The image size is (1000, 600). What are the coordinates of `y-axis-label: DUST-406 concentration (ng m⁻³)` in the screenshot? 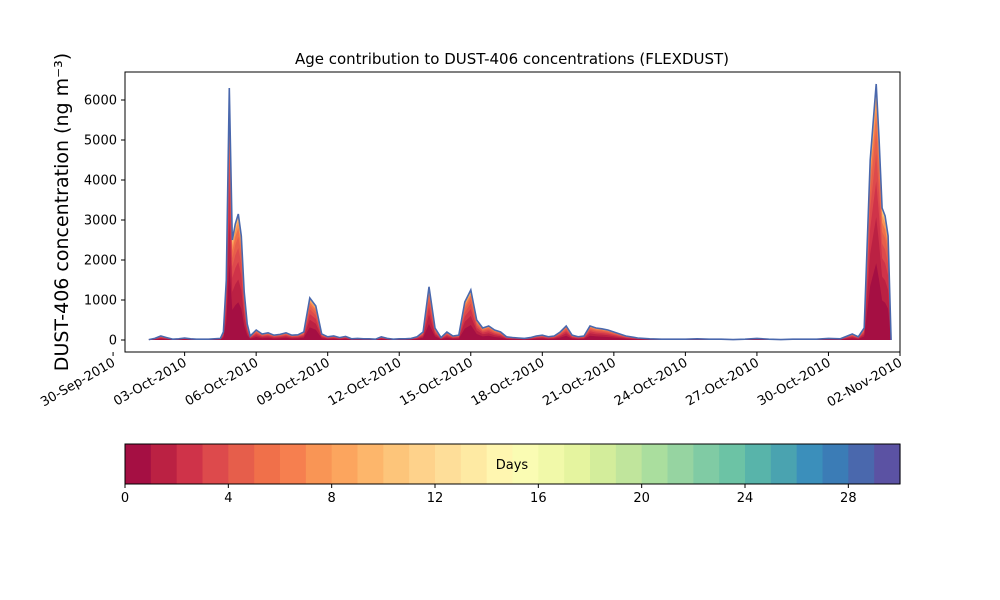 It's located at (62, 212).